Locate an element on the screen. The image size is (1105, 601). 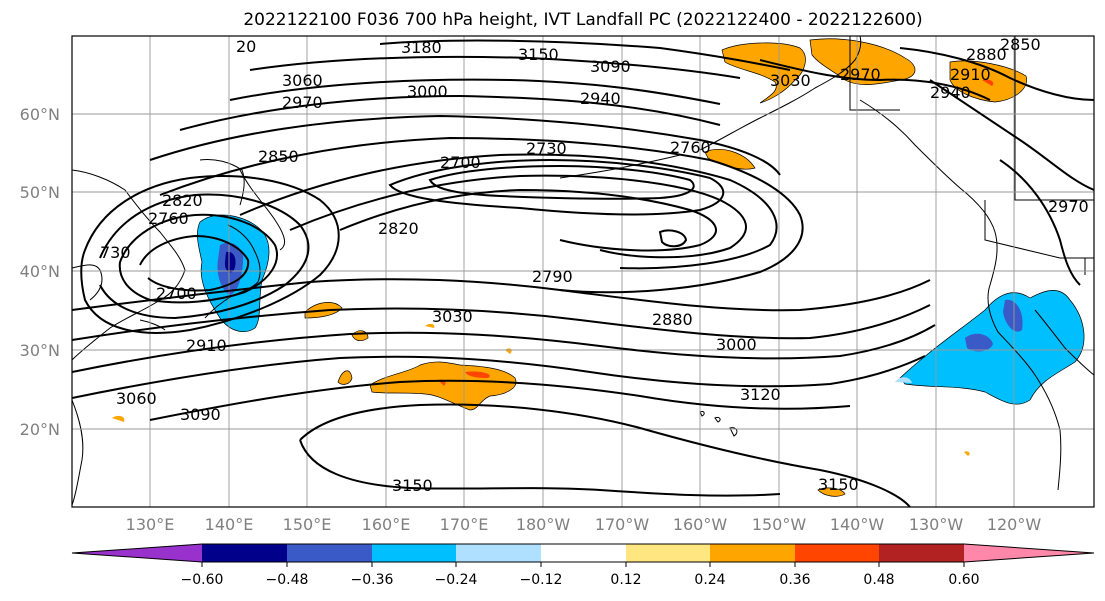
lon-label: 150°W is located at coordinates (779, 524).